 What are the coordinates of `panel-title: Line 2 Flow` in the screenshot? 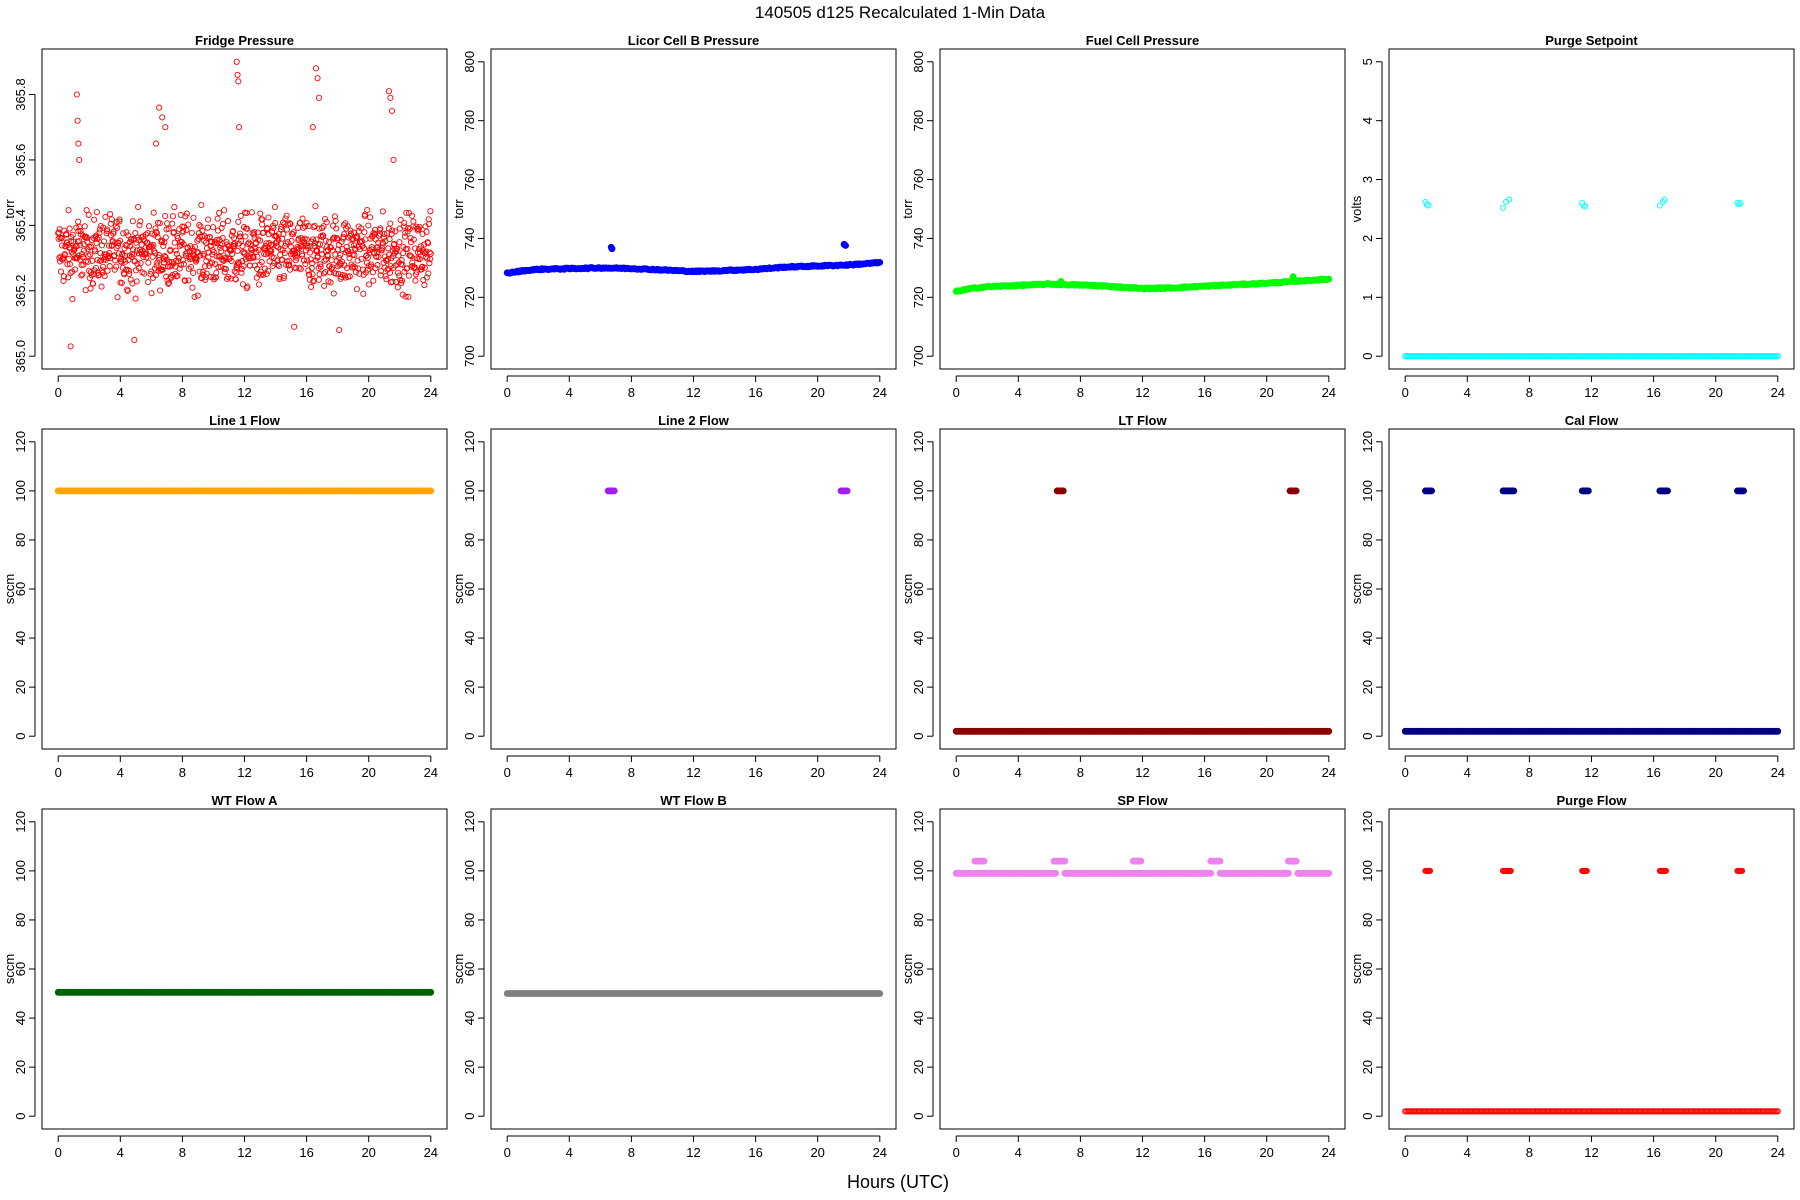 It's located at (694, 420).